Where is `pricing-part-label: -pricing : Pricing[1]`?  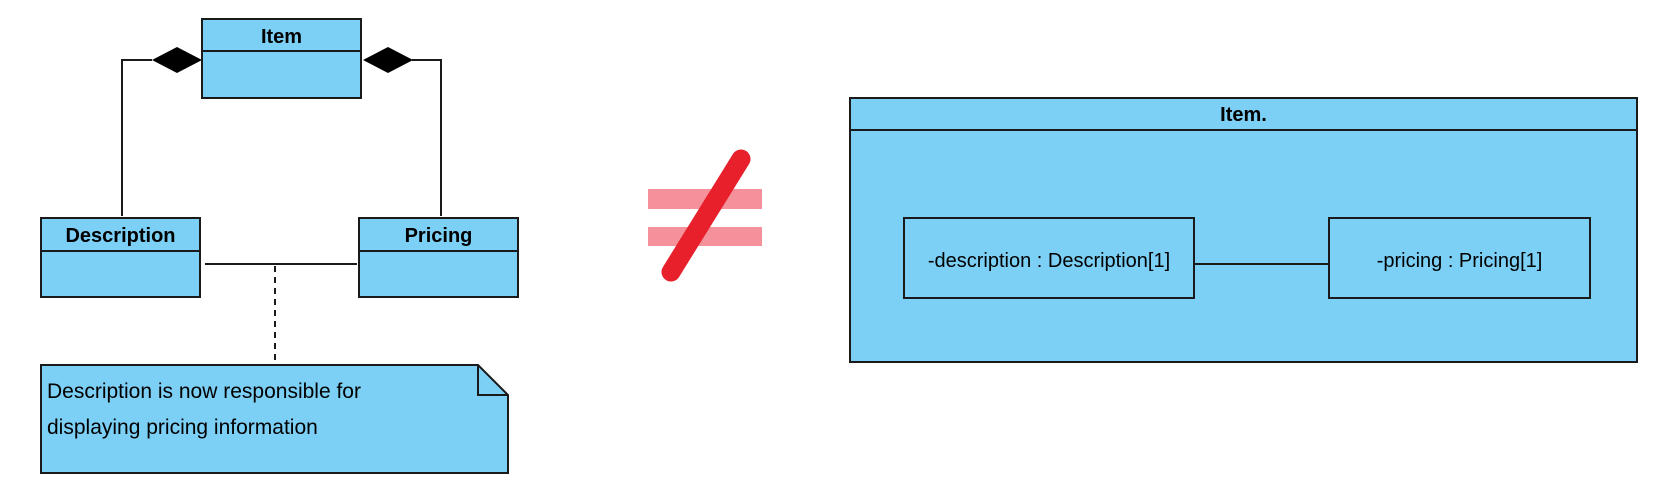
pricing-part-label: -pricing : Pricing[1] is located at coordinates (1460, 261).